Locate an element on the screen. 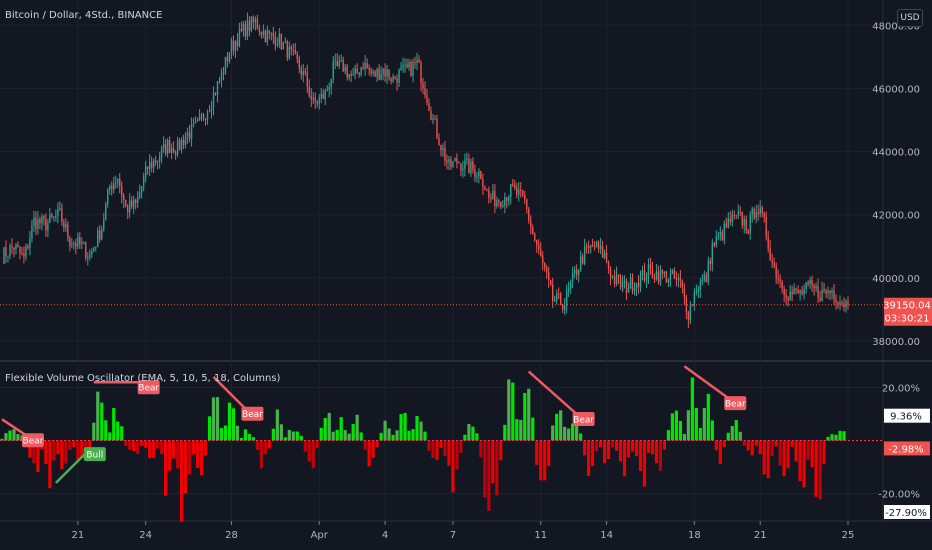 The width and height of the screenshot is (932, 550). price-tick-label: 48000.00 is located at coordinates (896, 26).